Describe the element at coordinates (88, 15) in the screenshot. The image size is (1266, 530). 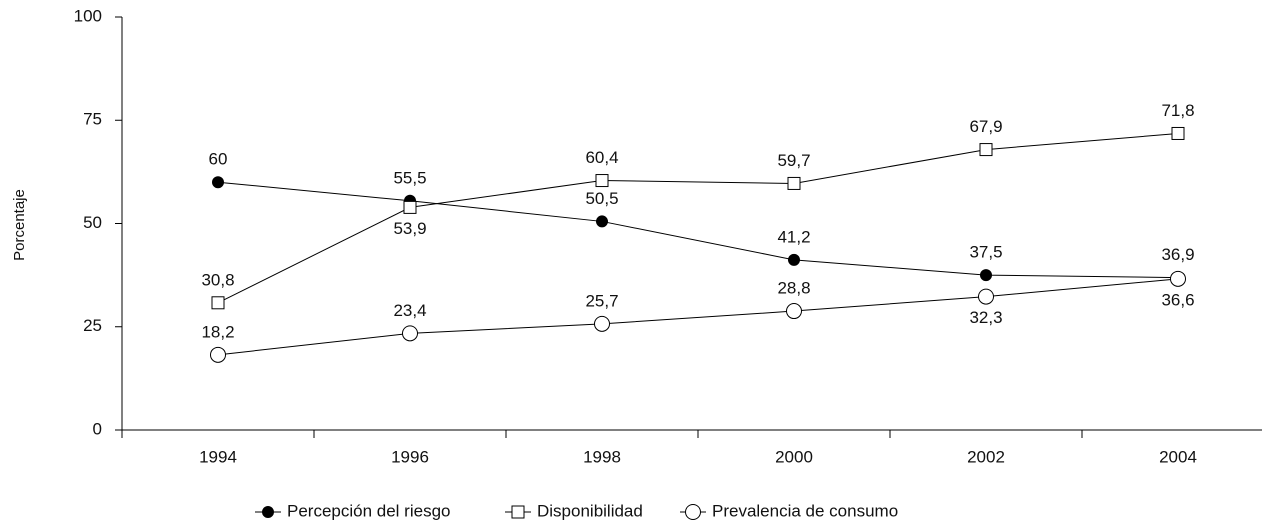
I see `y-tick-label: 100` at that location.